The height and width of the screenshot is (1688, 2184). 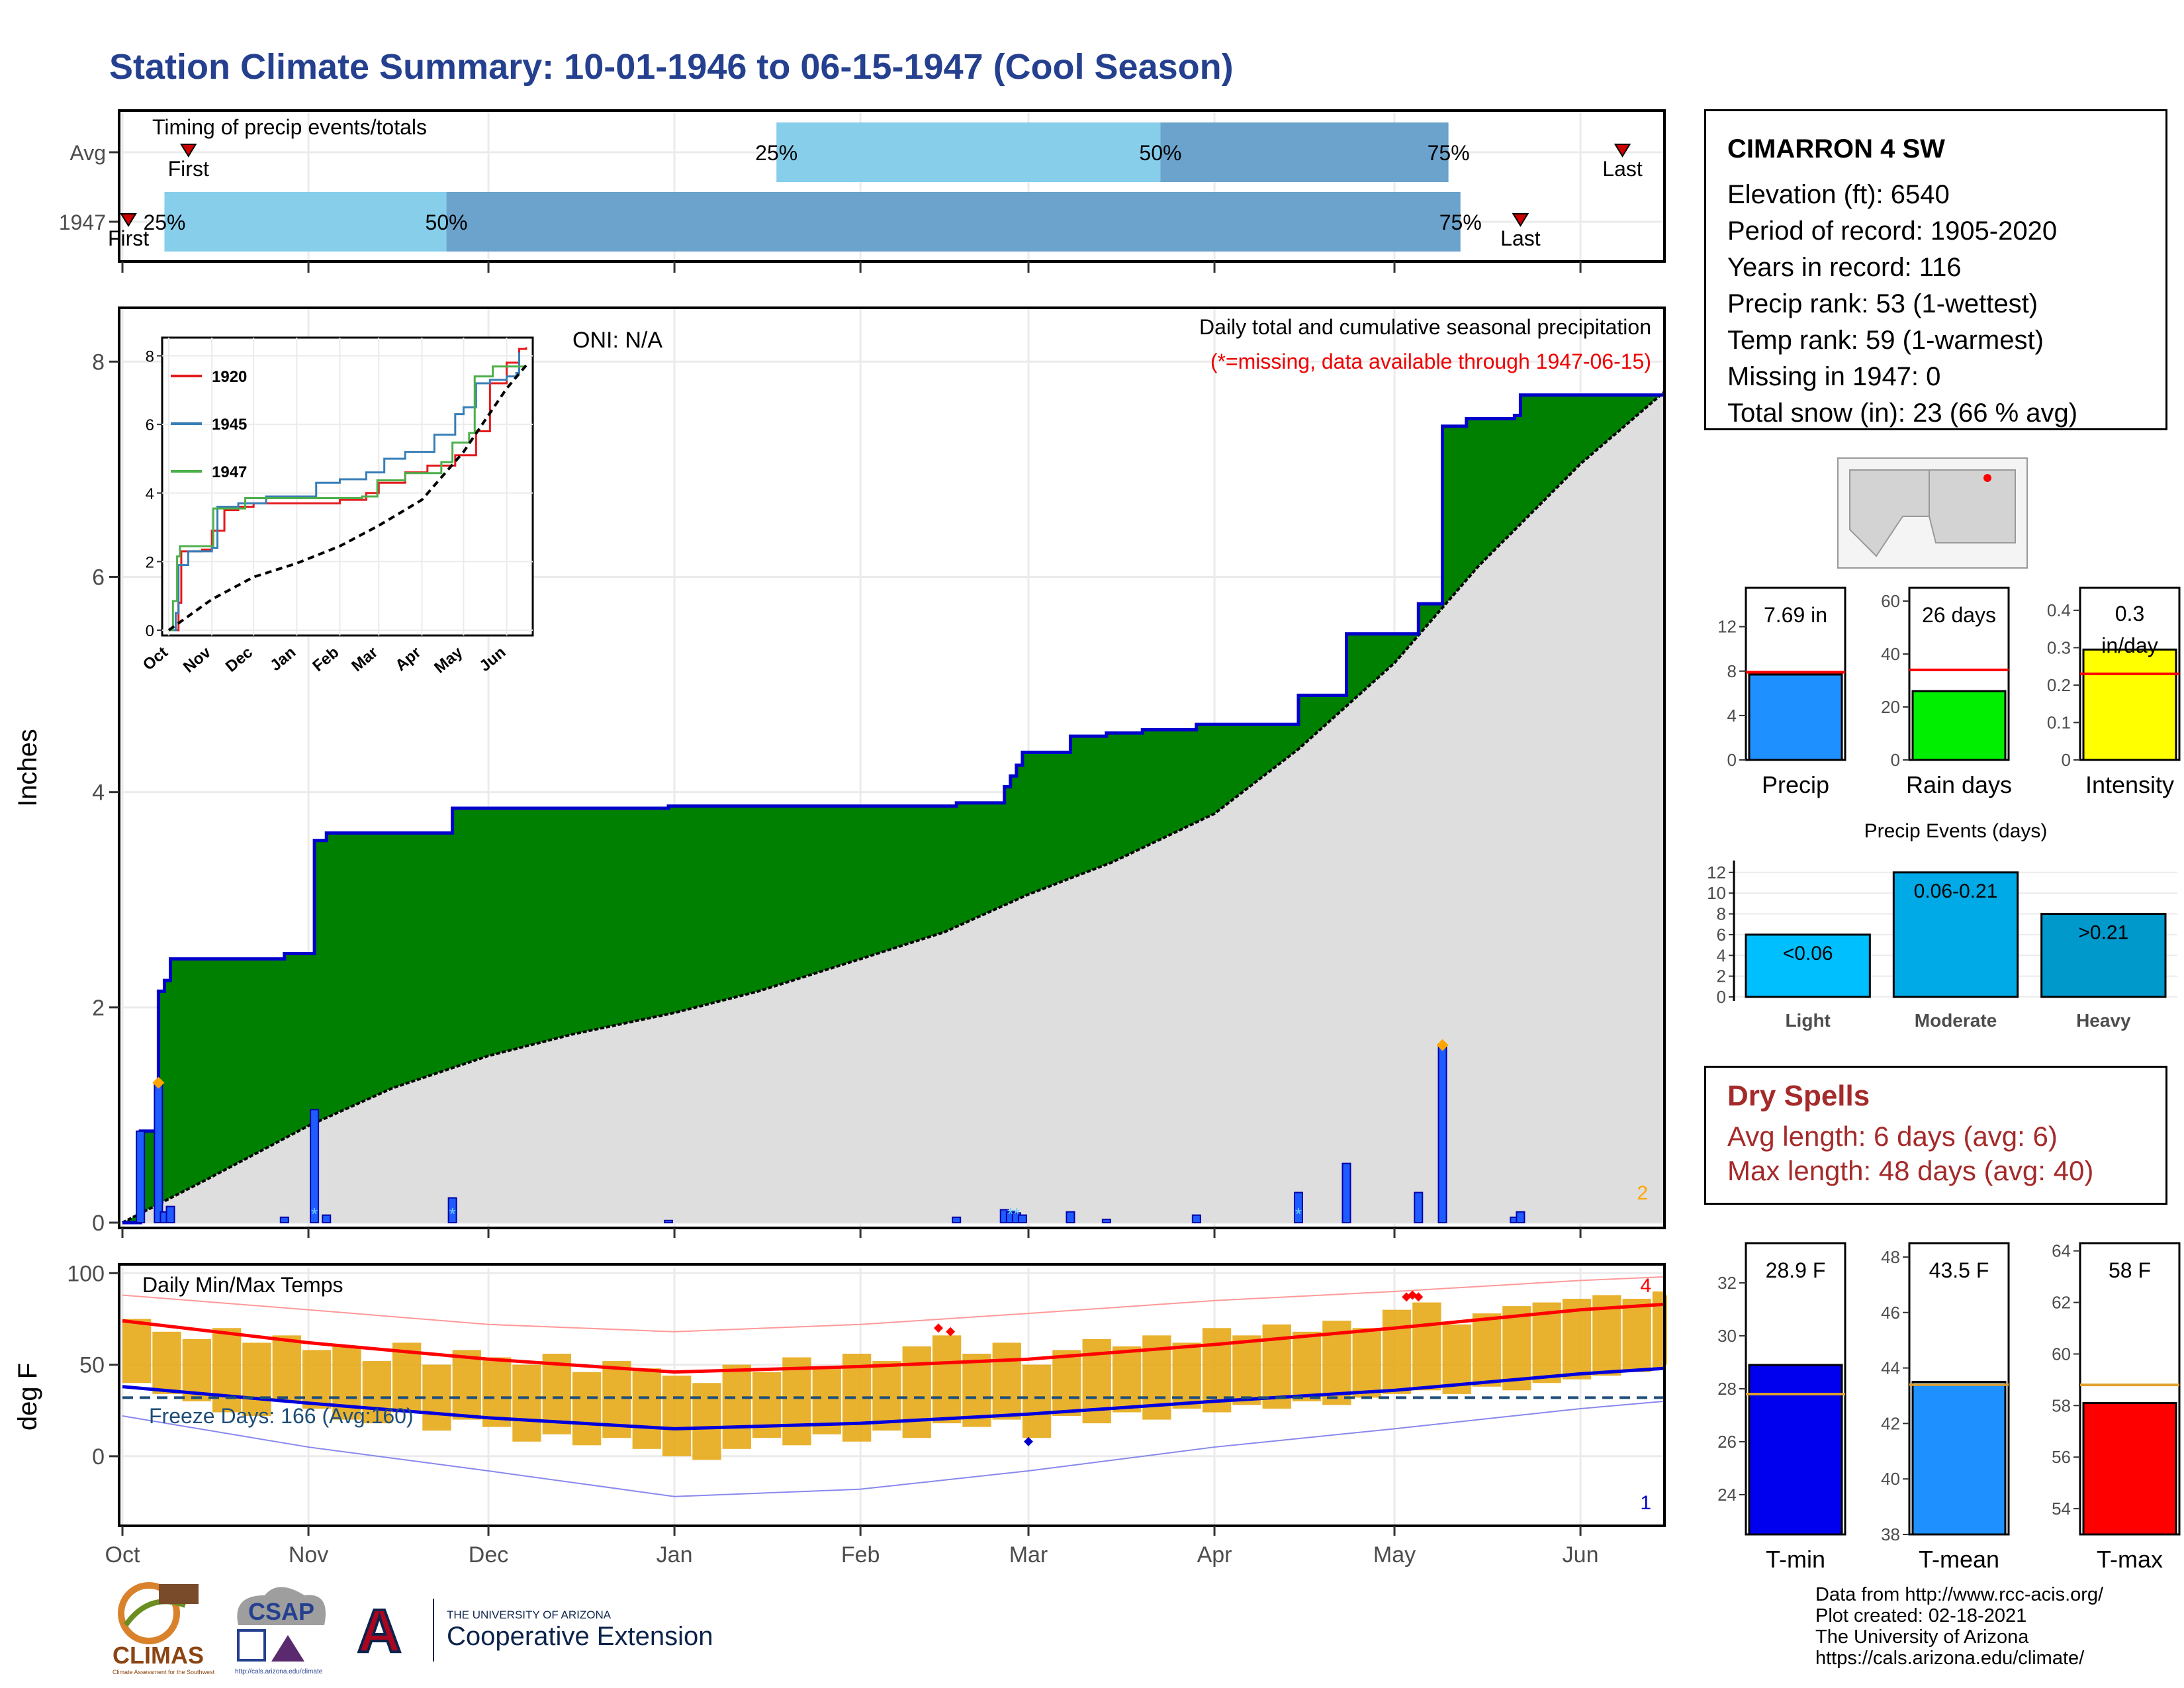 I want to click on summary-y-tick-label: 62, so click(x=2061, y=1303).